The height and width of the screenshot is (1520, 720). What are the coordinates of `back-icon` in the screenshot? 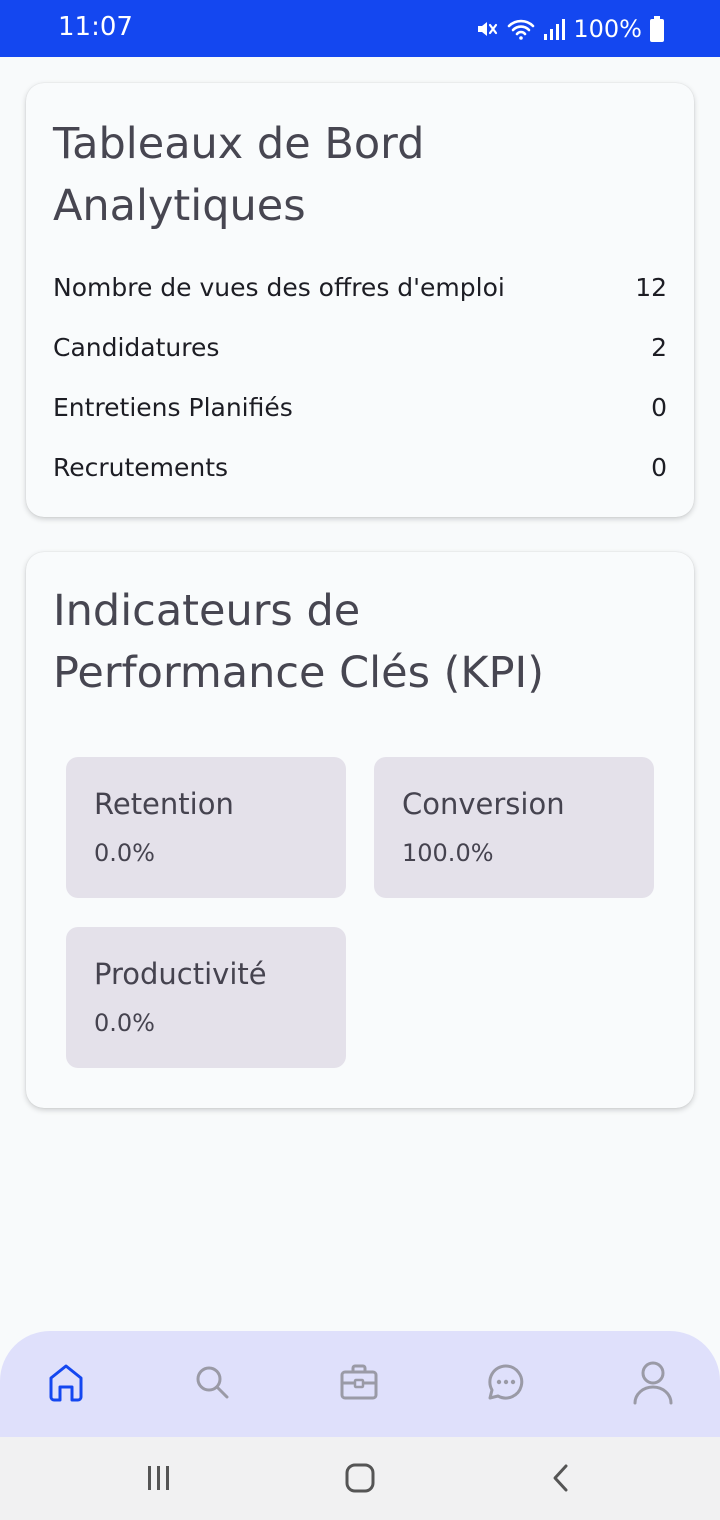 It's located at (560, 1478).